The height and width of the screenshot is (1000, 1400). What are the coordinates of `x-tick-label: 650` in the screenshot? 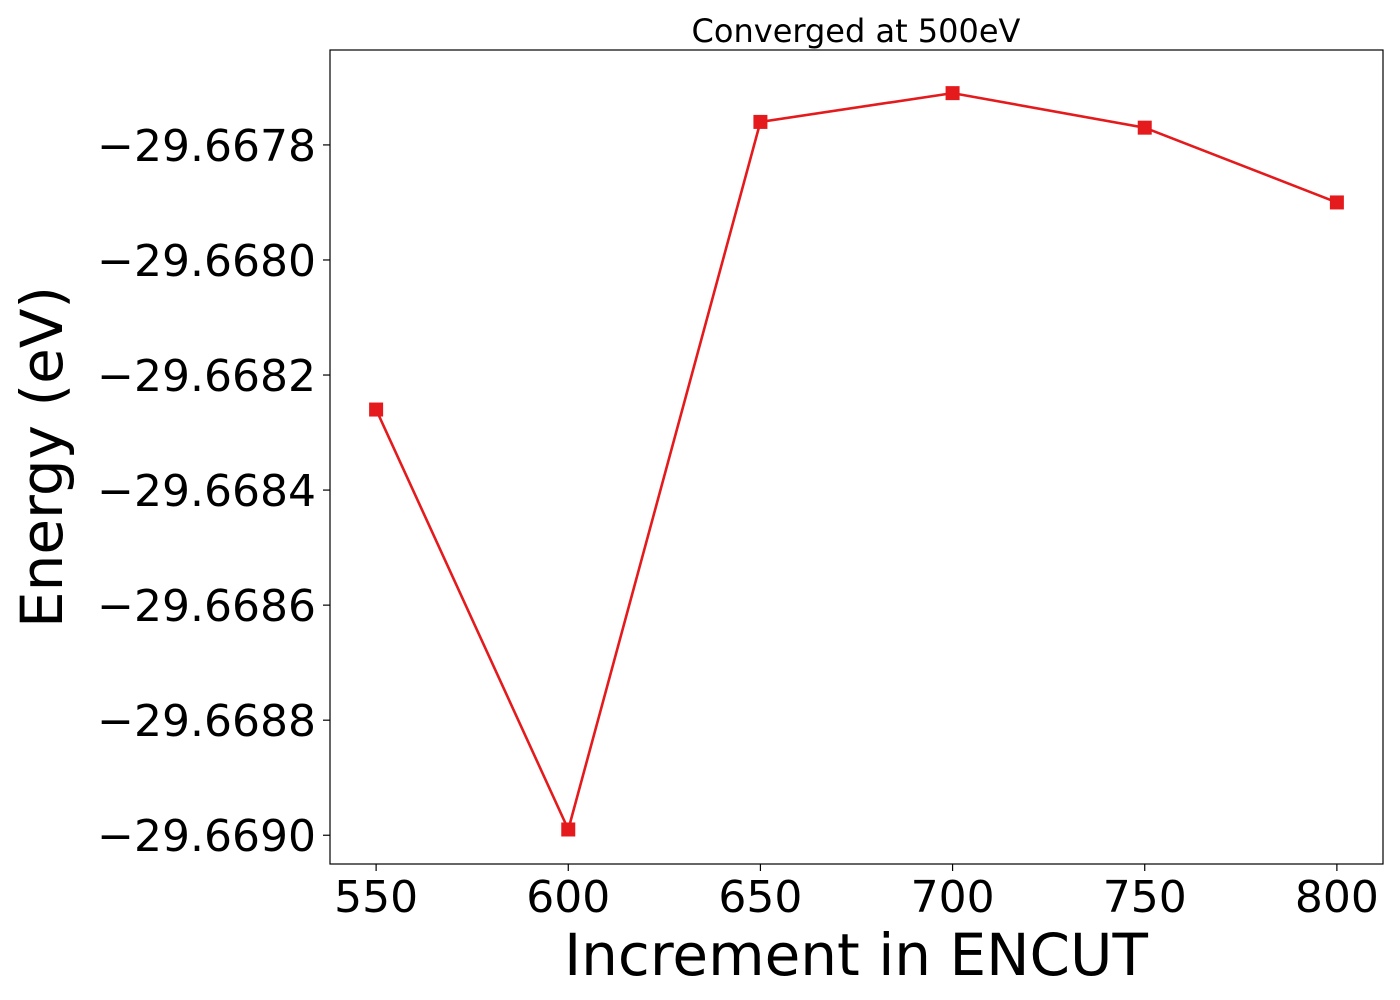 It's located at (760, 897).